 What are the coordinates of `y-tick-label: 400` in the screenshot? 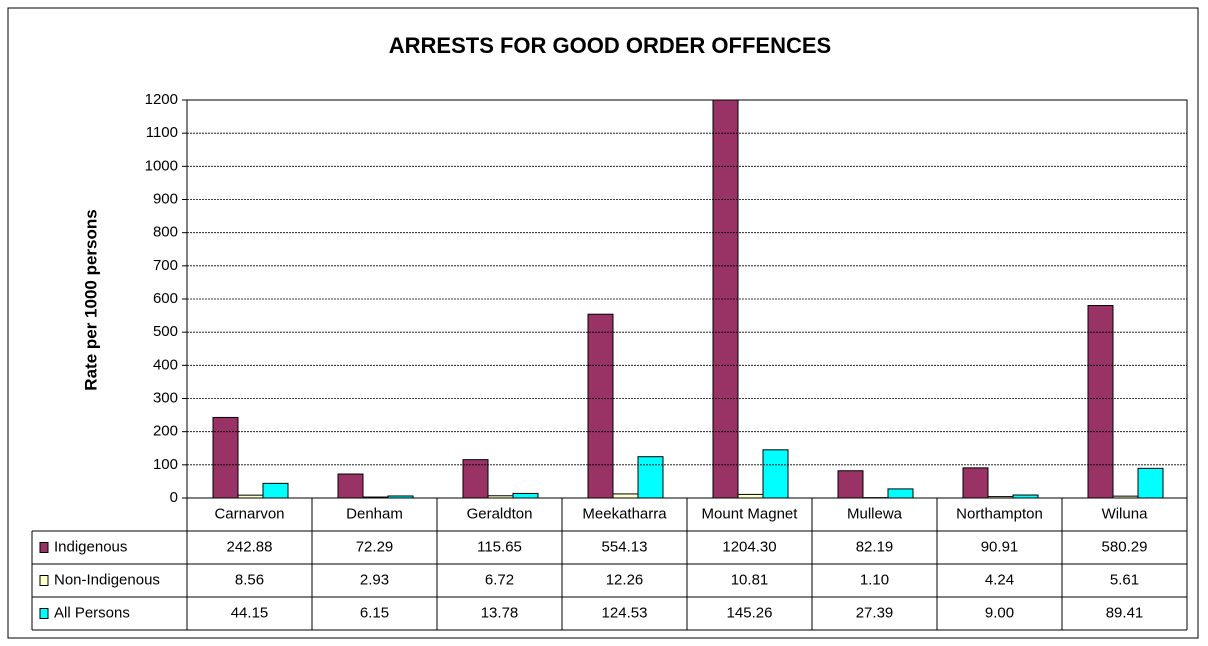 It's located at (165, 364).